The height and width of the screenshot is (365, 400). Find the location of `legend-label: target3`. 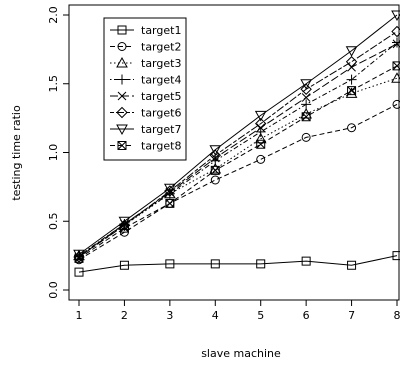

legend-label: target3 is located at coordinates (161, 63).